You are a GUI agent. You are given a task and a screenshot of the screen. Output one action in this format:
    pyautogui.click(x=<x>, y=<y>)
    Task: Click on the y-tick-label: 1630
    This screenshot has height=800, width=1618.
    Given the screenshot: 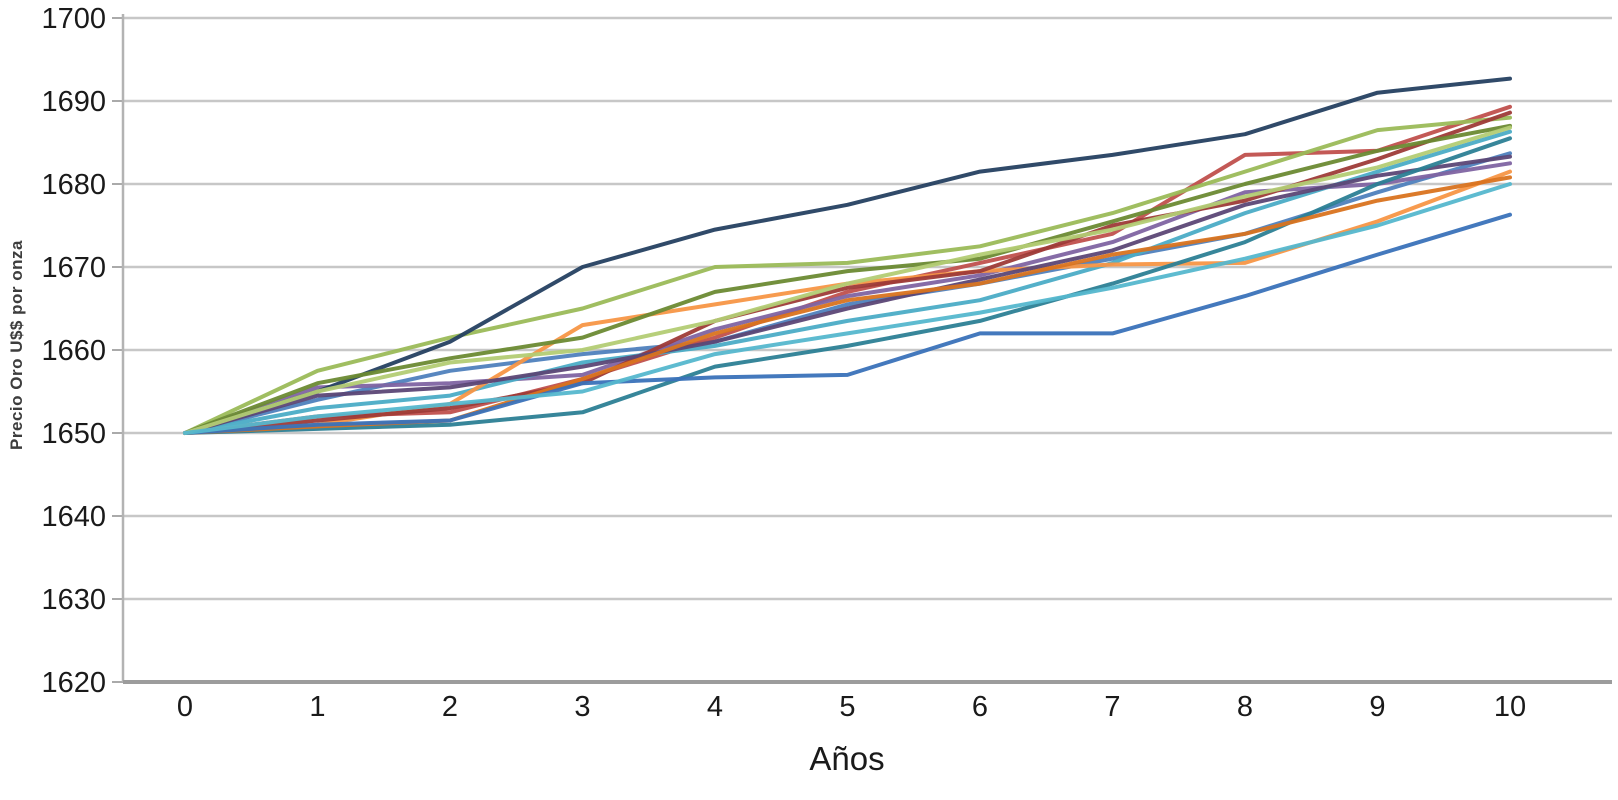 What is the action you would take?
    pyautogui.click(x=73, y=600)
    